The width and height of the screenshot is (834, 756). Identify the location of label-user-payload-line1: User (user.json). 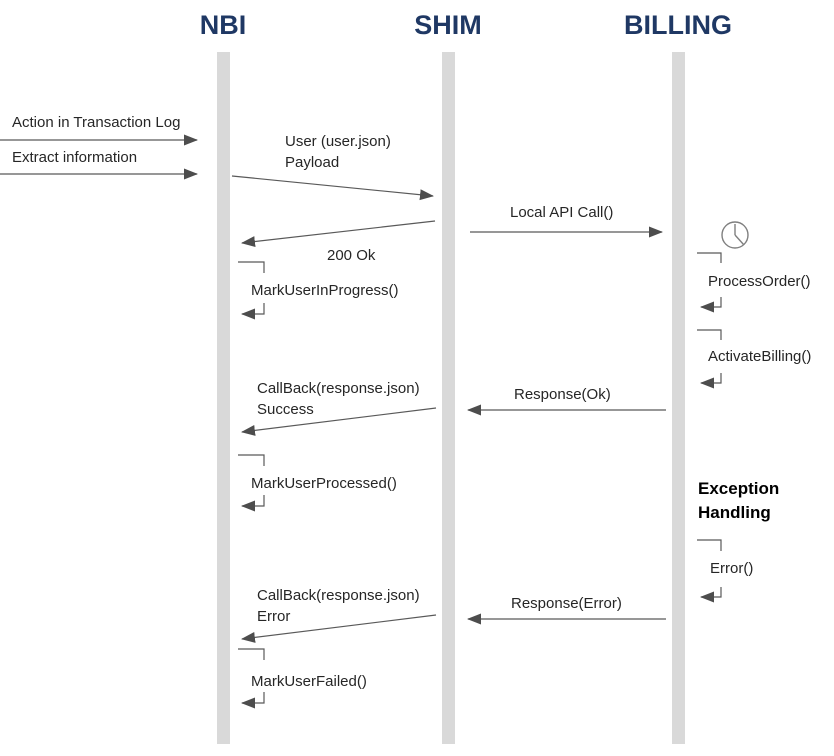
(338, 141).